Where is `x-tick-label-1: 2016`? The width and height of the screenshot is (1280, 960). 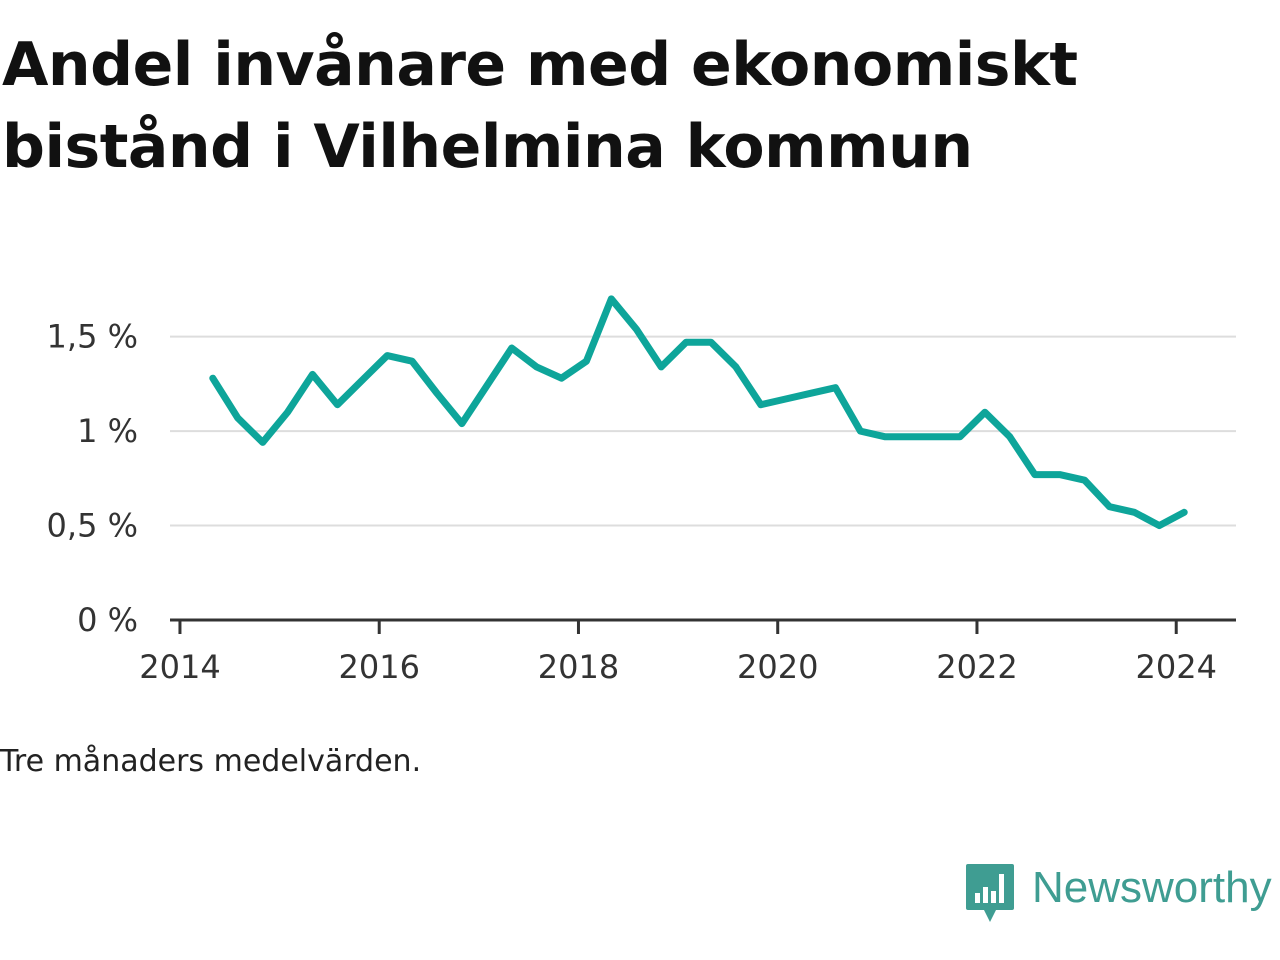 x-tick-label-1: 2016 is located at coordinates (378, 667).